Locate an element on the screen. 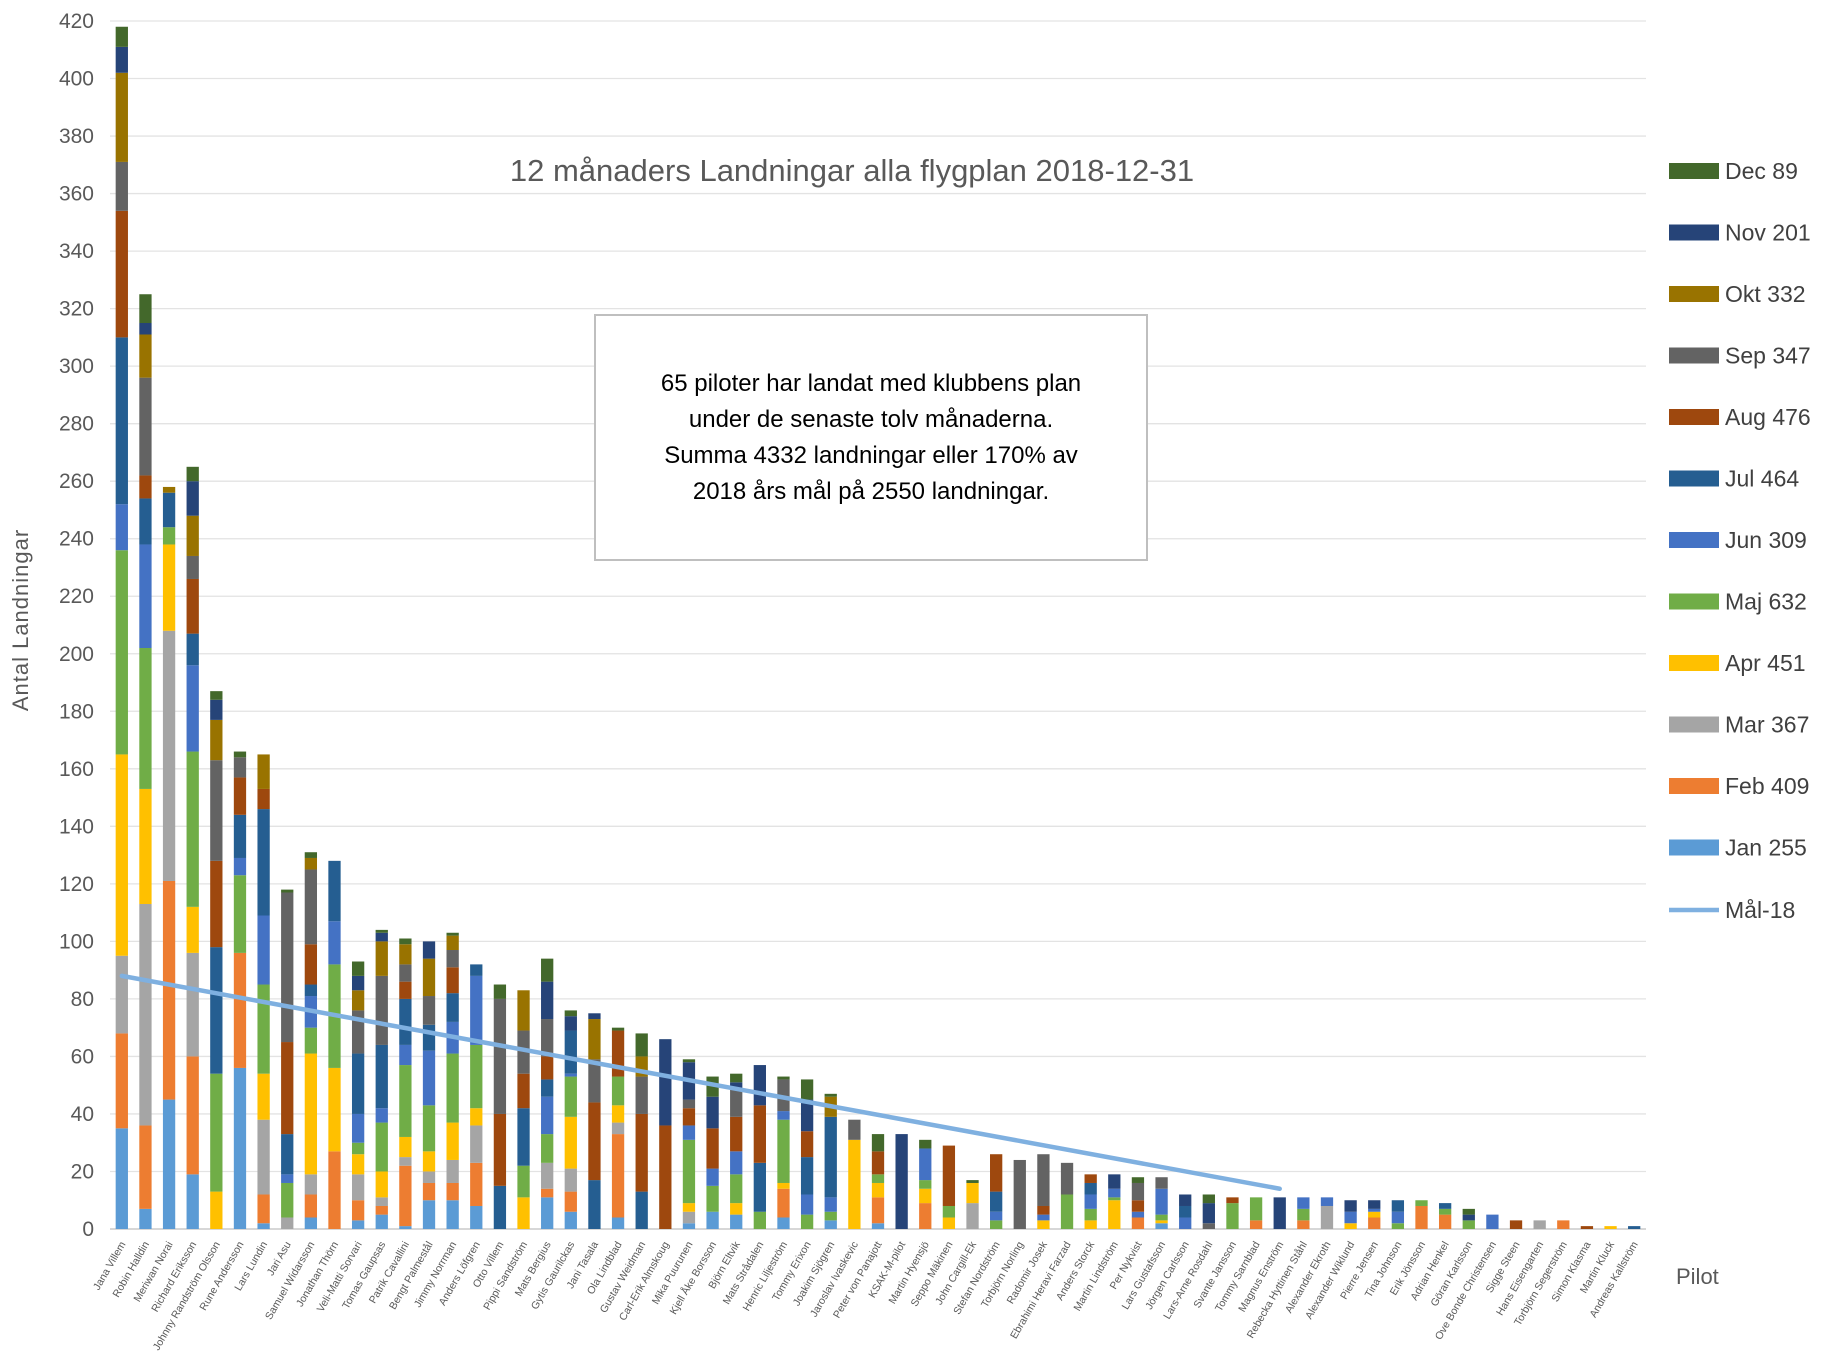  annotation-line: 2018 års mål på 2550 landningar. is located at coordinates (871, 491).